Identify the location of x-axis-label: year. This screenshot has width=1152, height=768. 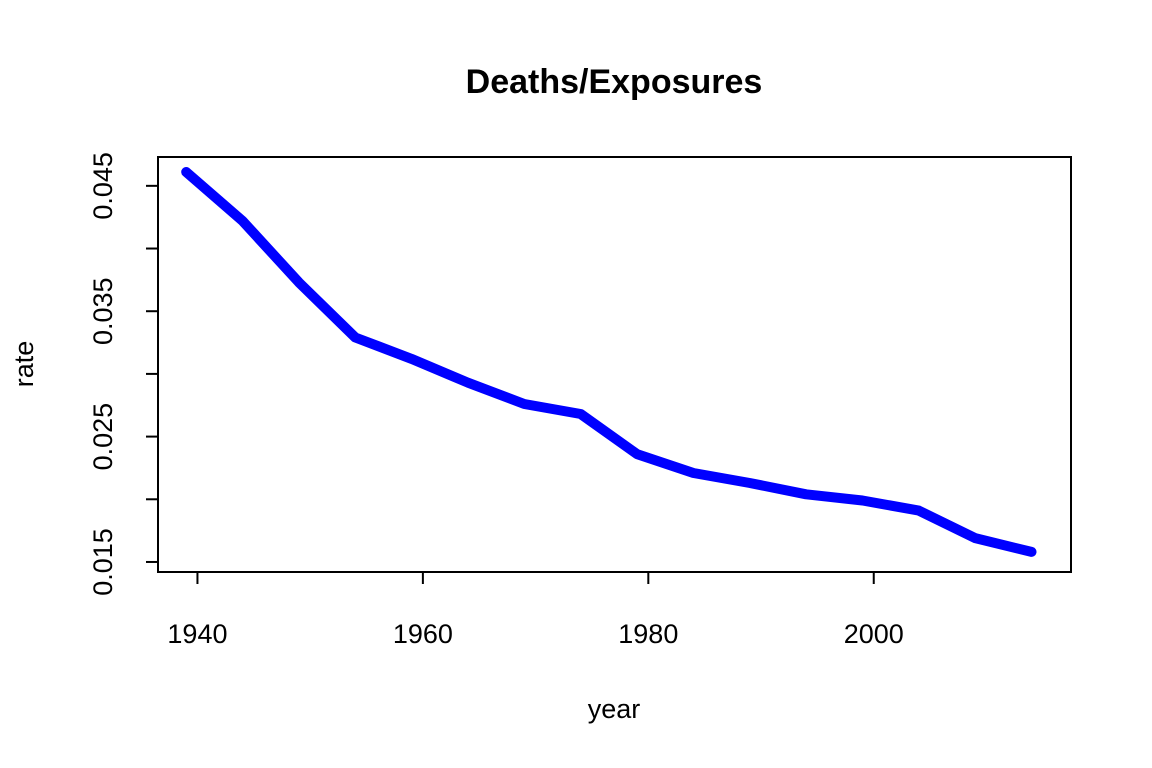
(614, 709).